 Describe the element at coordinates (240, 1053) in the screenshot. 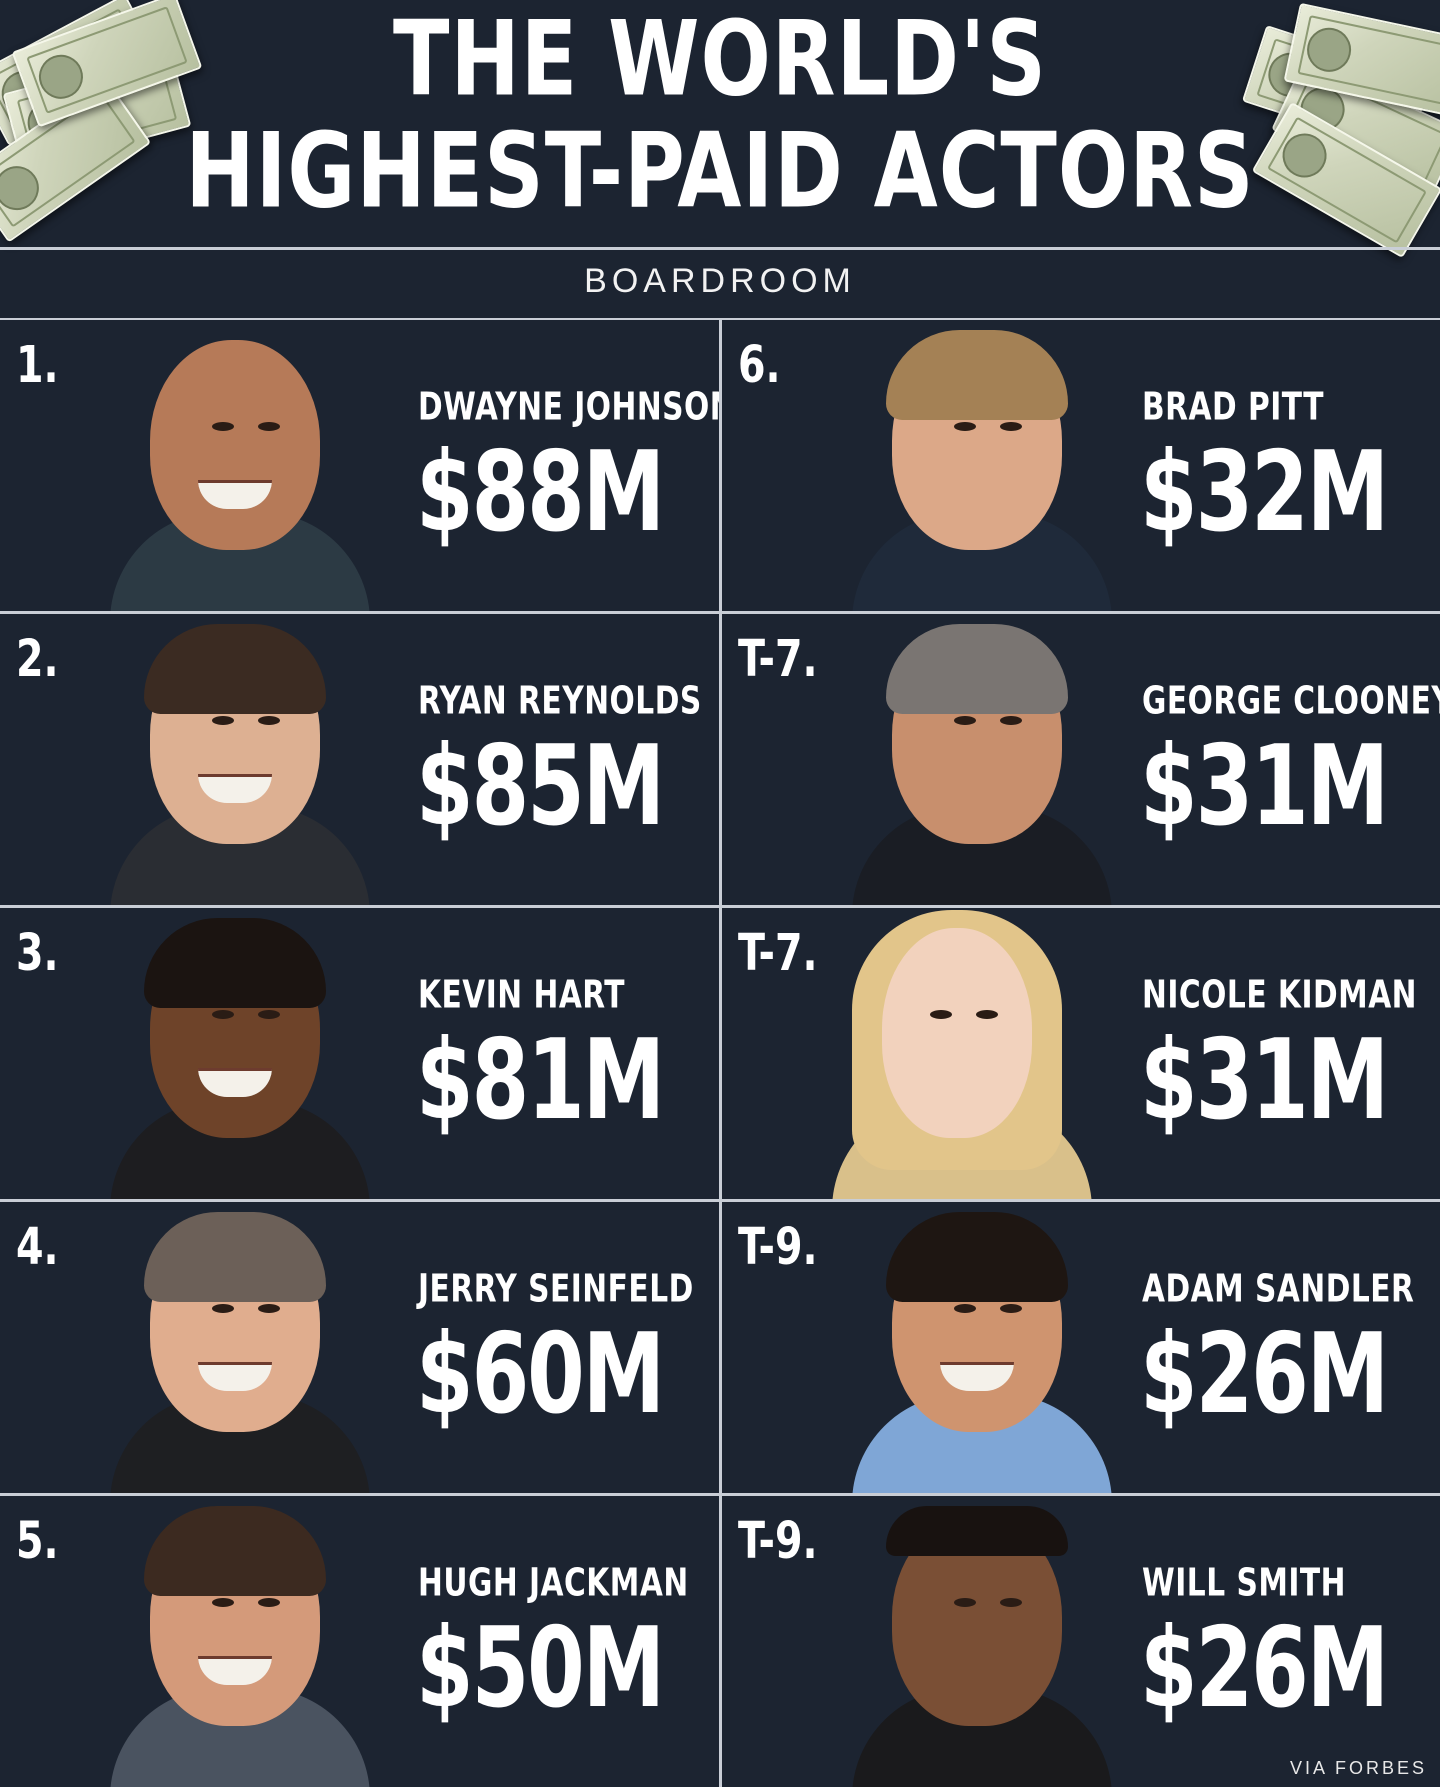

I see `actor-photo-kevin-hart` at that location.